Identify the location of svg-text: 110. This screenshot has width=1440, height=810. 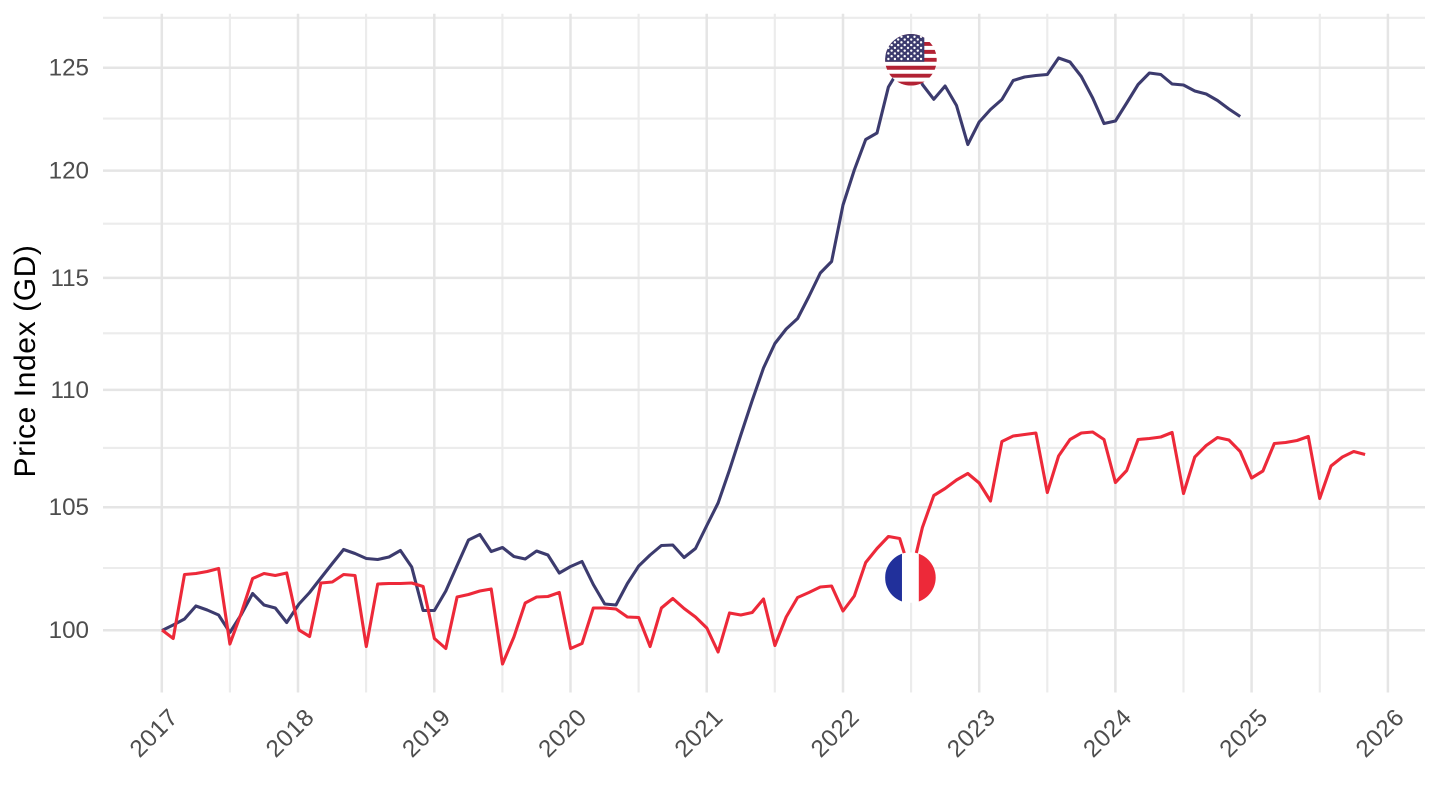
(69, 390).